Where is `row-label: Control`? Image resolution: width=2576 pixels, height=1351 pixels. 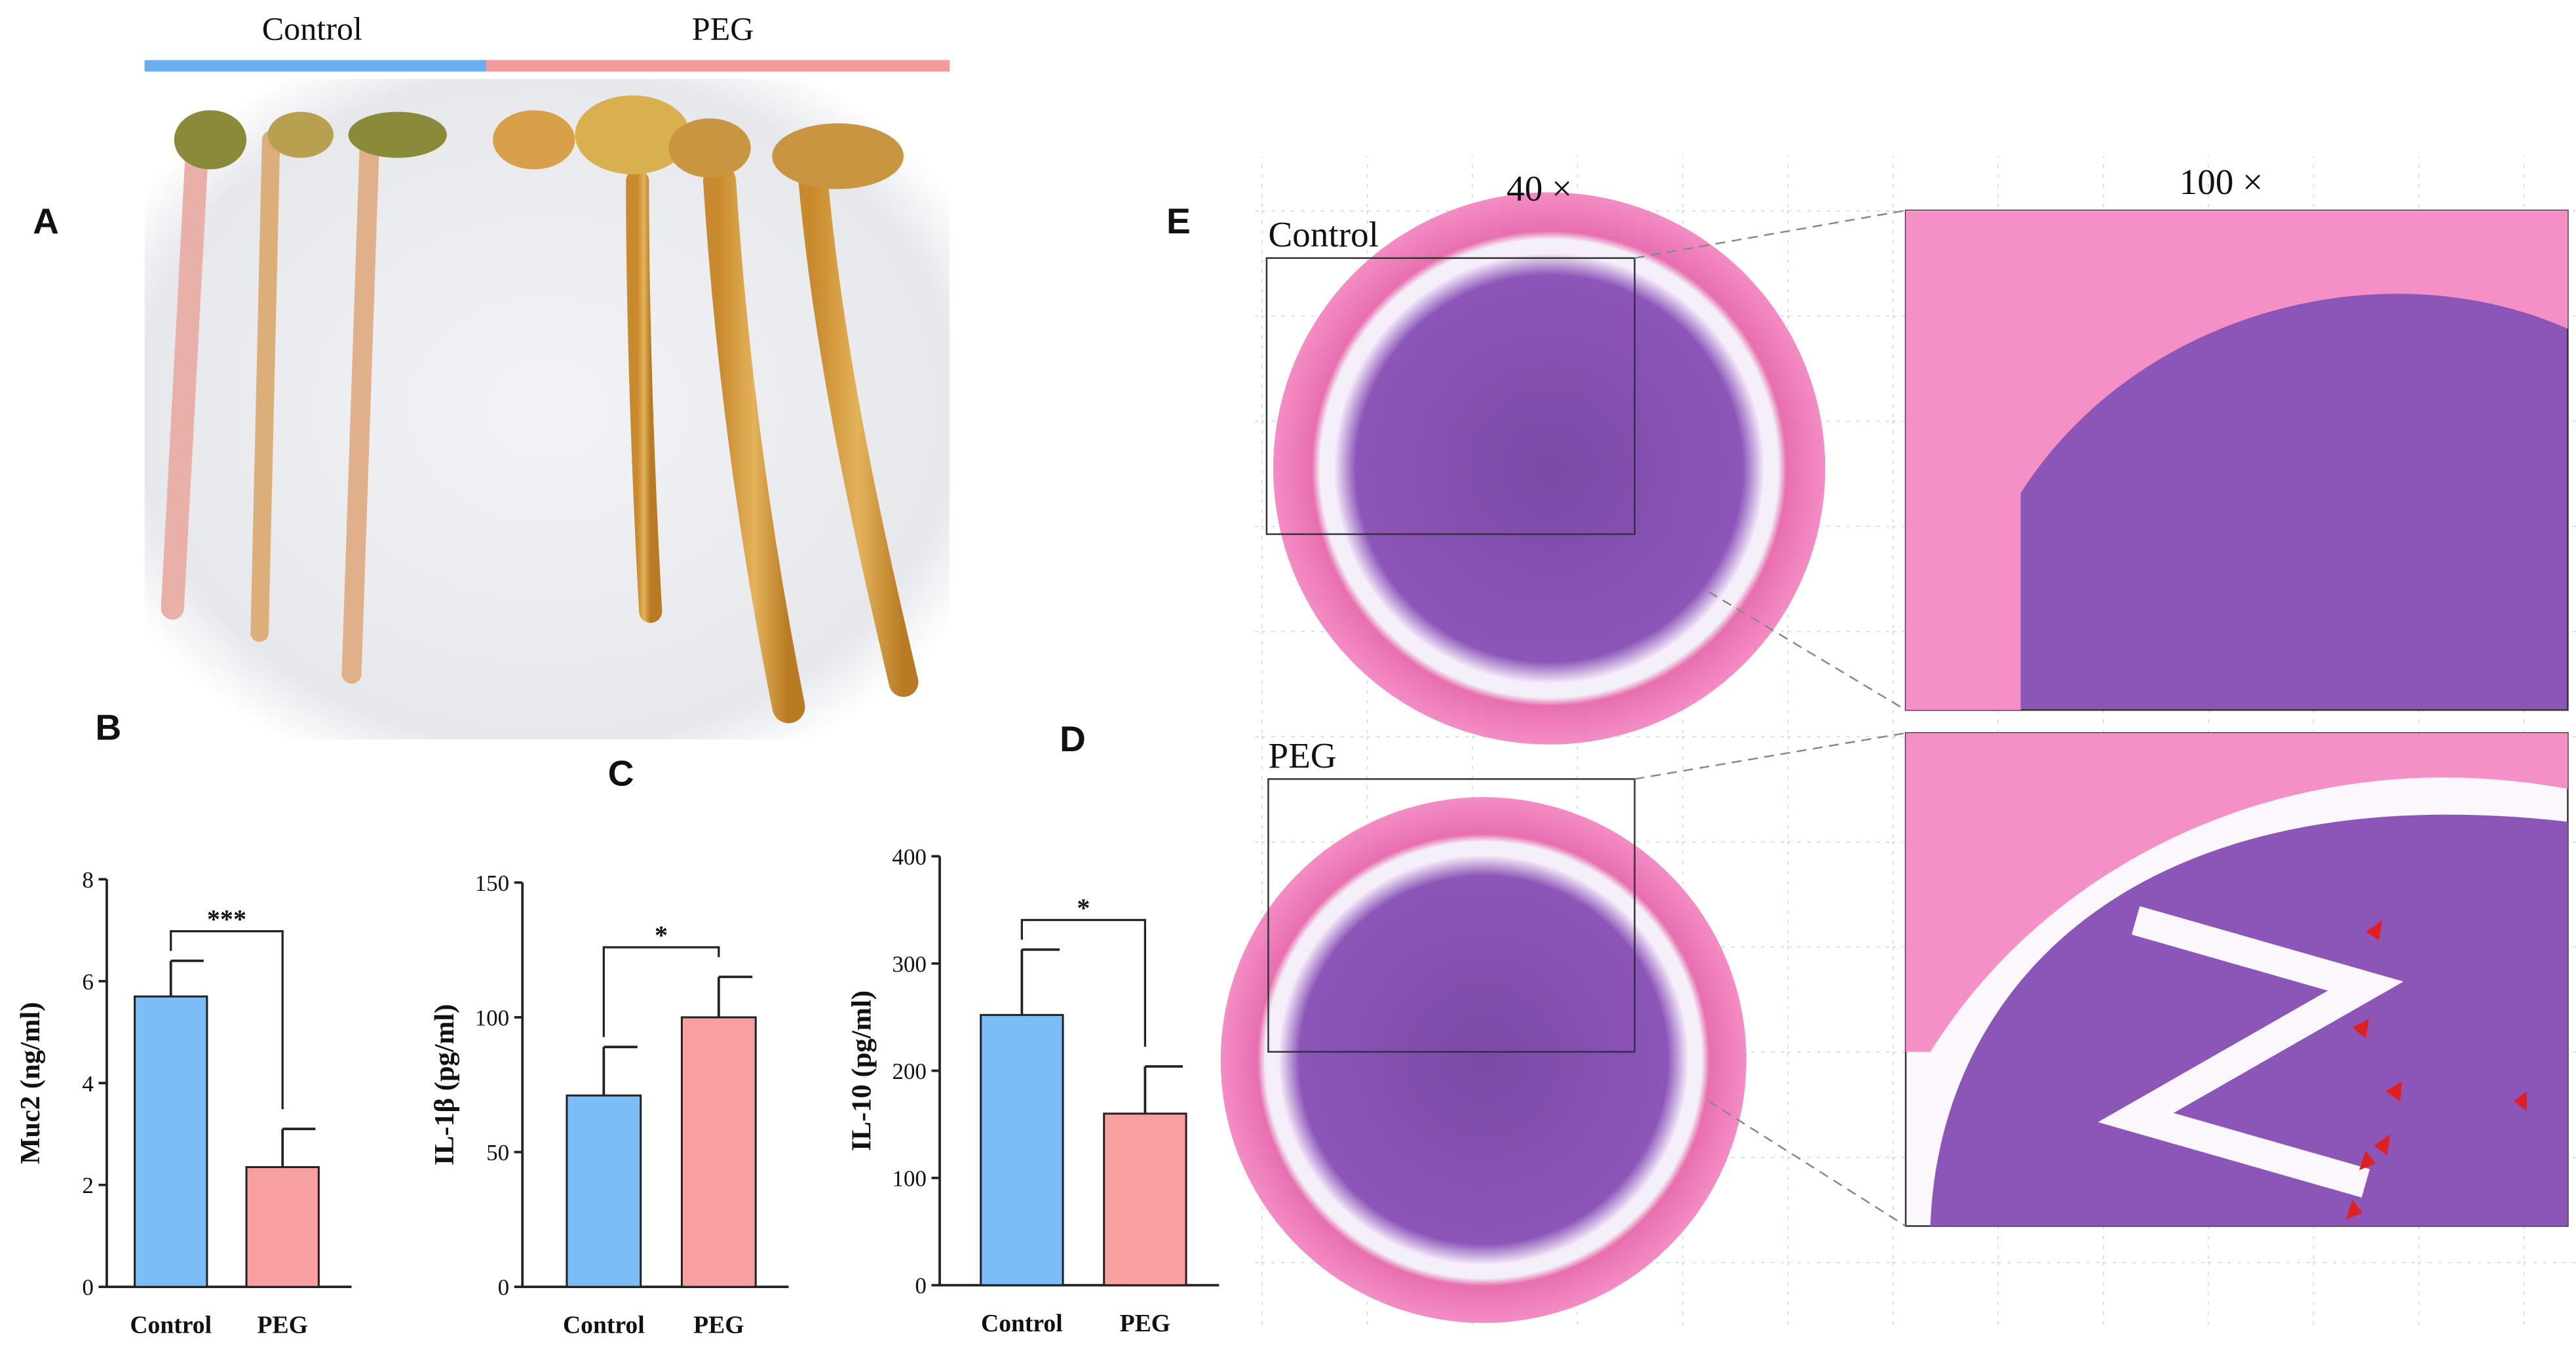
row-label: Control is located at coordinates (1323, 234).